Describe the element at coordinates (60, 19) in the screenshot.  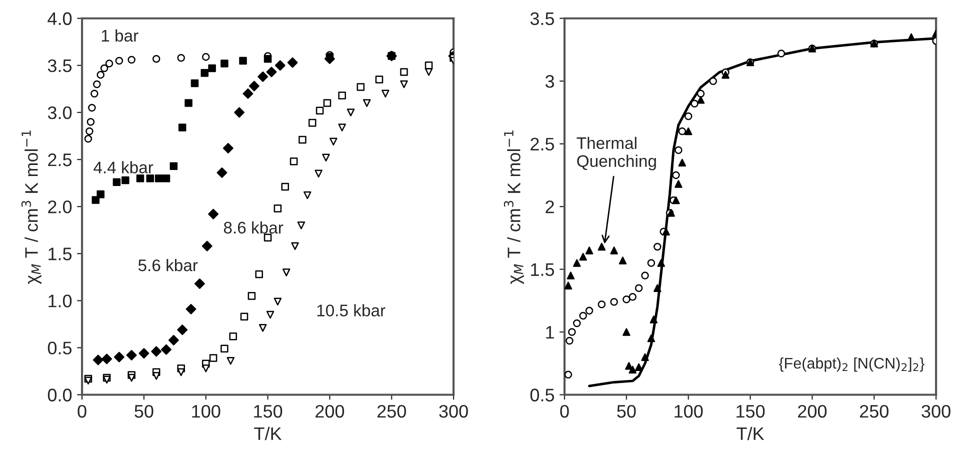
I see `y-tick-label: 4.0` at that location.